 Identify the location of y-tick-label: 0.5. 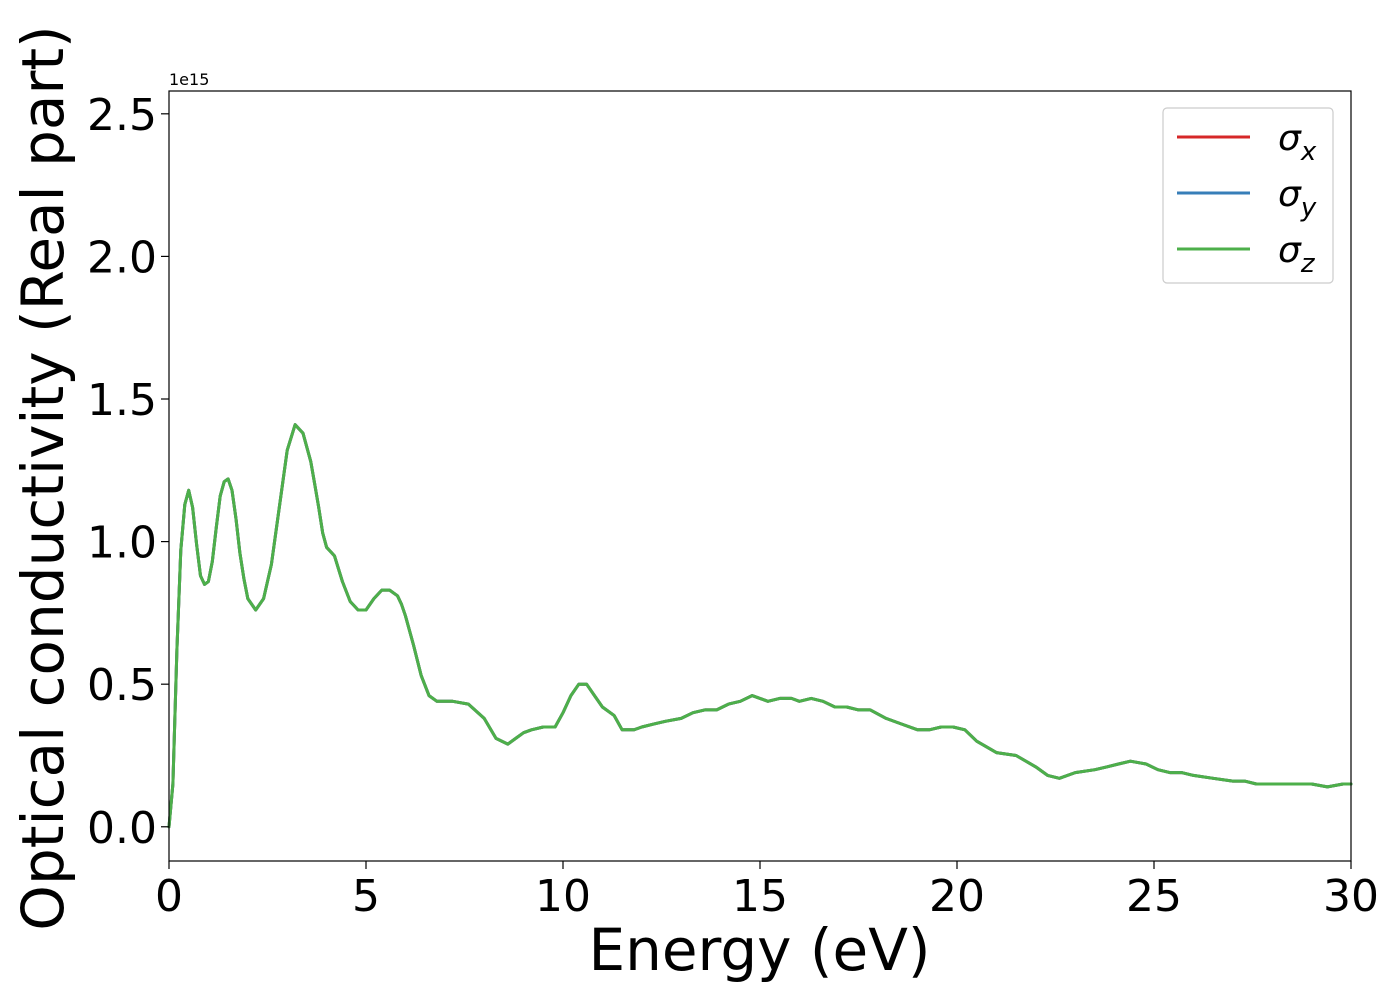
(122, 685).